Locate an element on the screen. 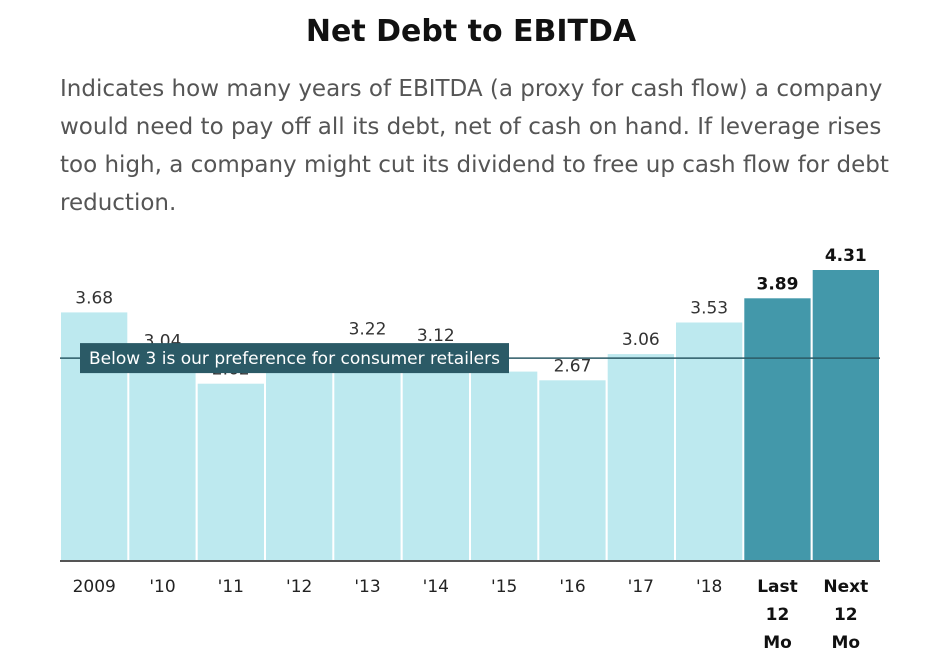 The width and height of the screenshot is (942, 672). value-label-8: 3.06 is located at coordinates (641, 340).